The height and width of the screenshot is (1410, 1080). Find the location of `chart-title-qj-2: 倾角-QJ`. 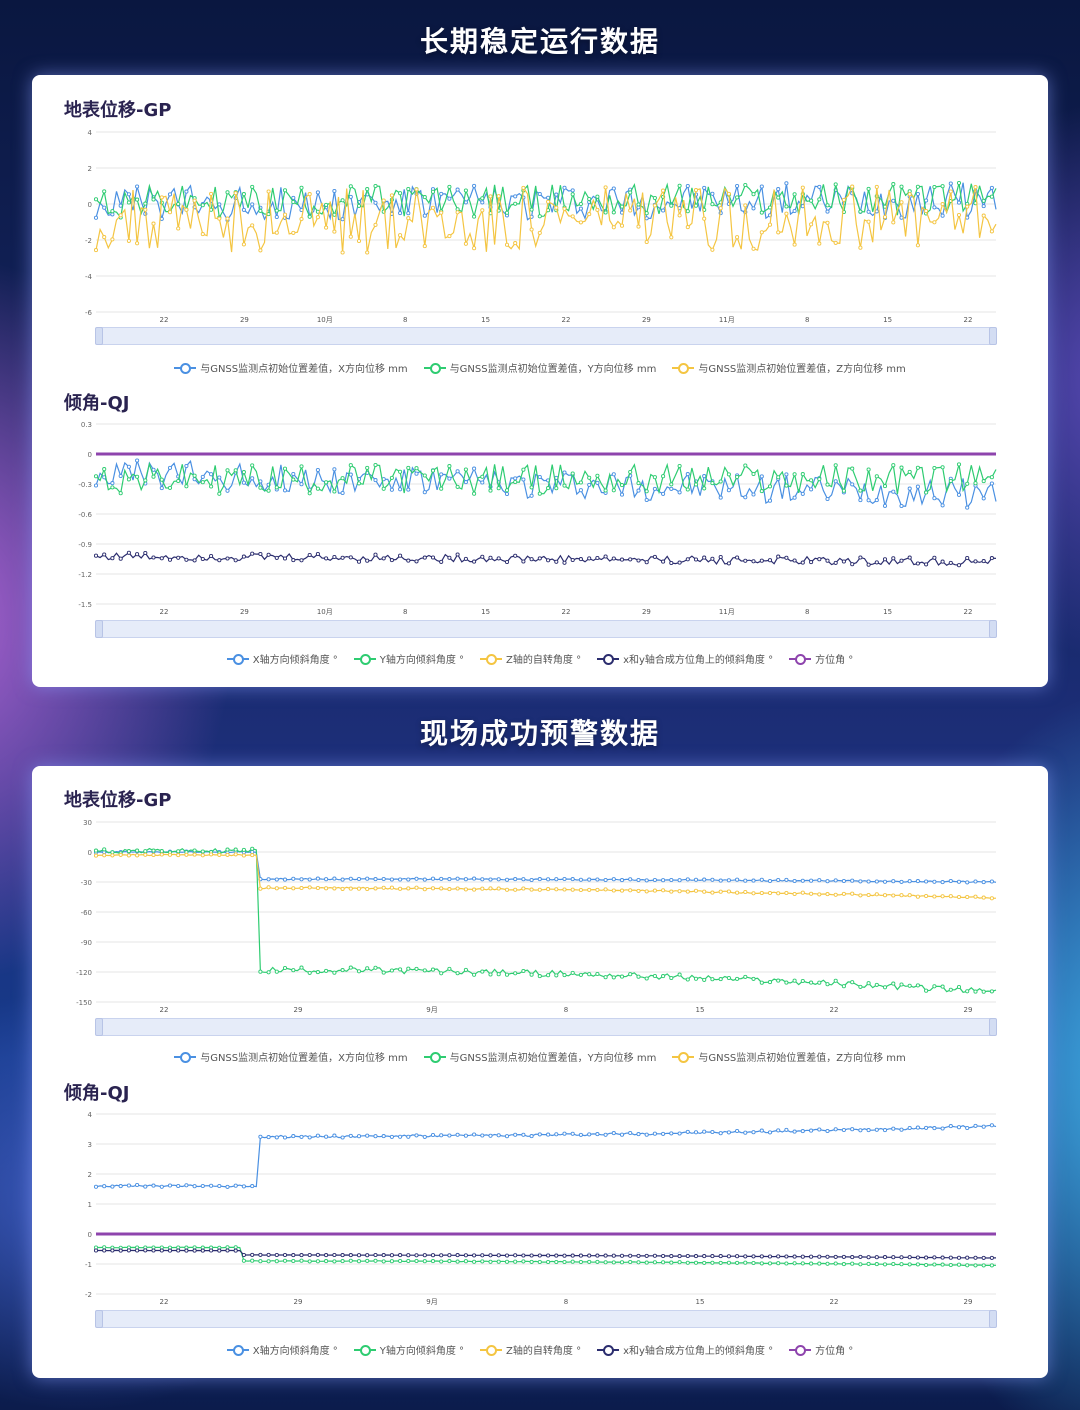

chart-title-qj-2: 倾角-QJ is located at coordinates (97, 1093).